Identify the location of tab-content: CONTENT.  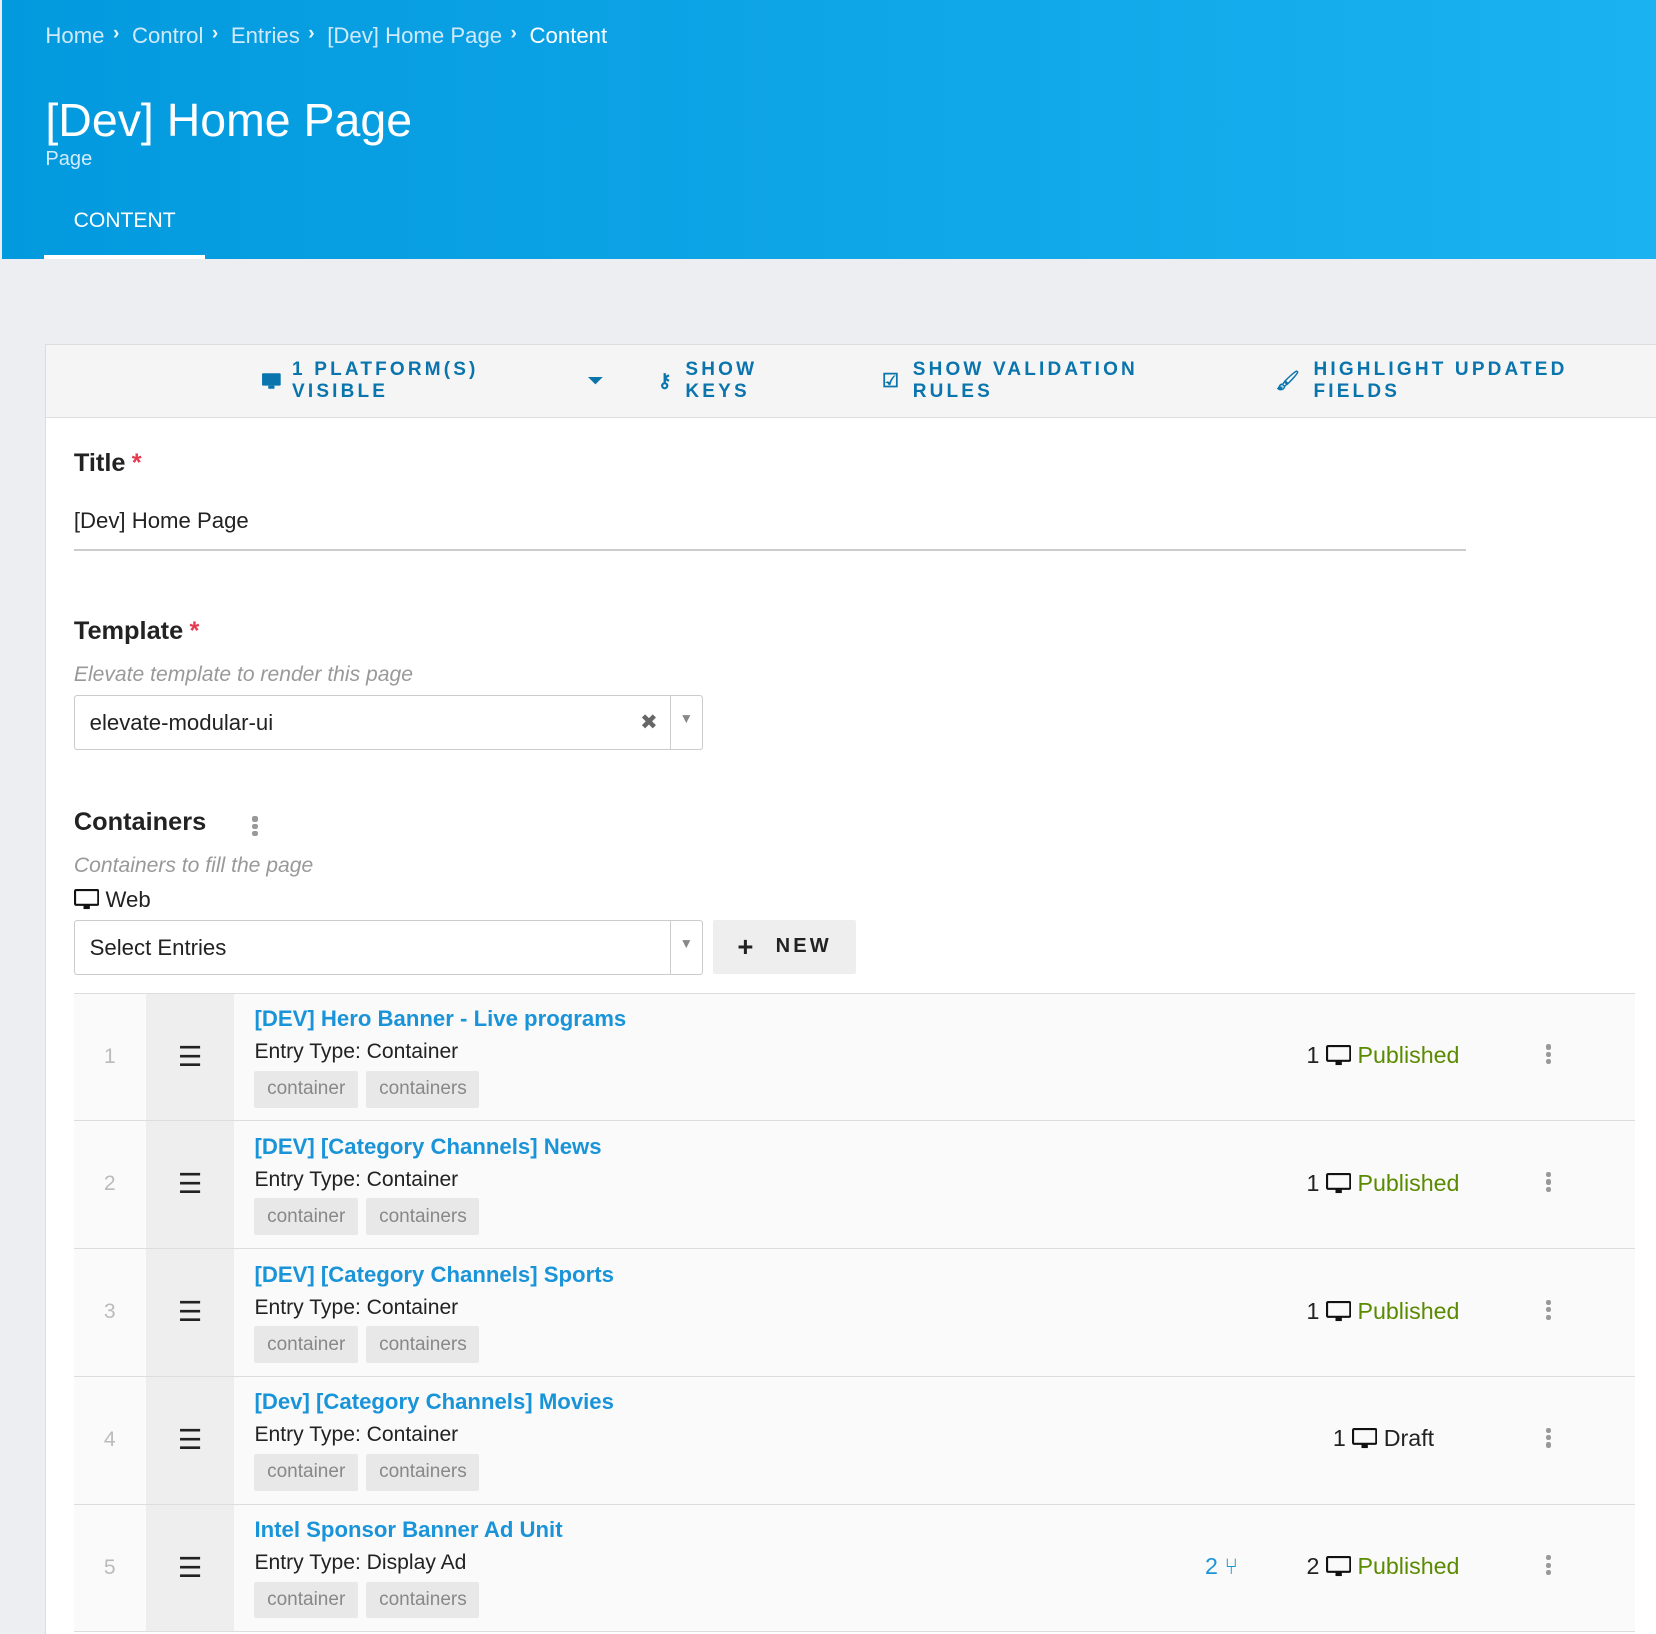
(124, 224).